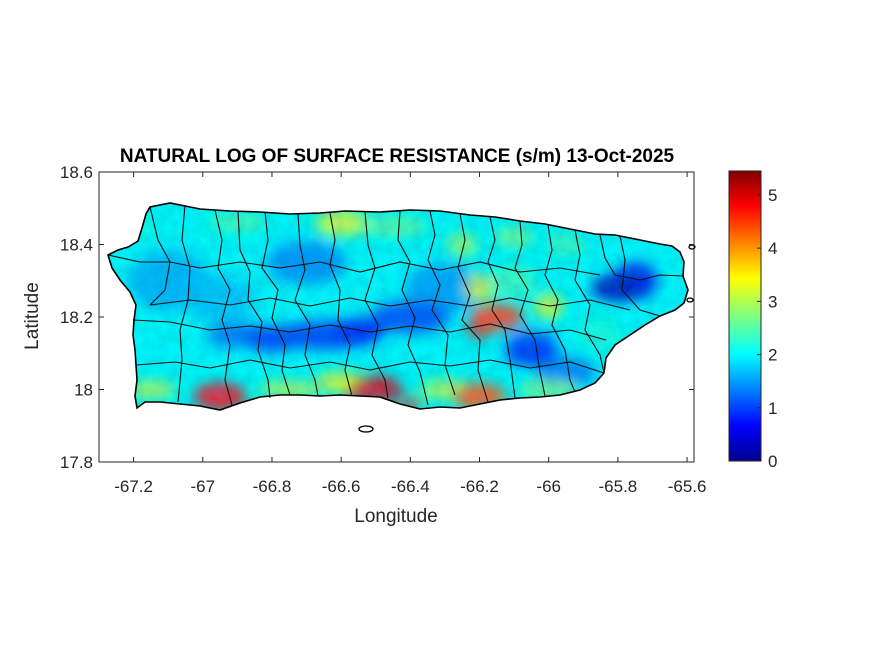 The image size is (875, 656). Describe the element at coordinates (76, 317) in the screenshot. I see `y-tick-label: 18.2` at that location.